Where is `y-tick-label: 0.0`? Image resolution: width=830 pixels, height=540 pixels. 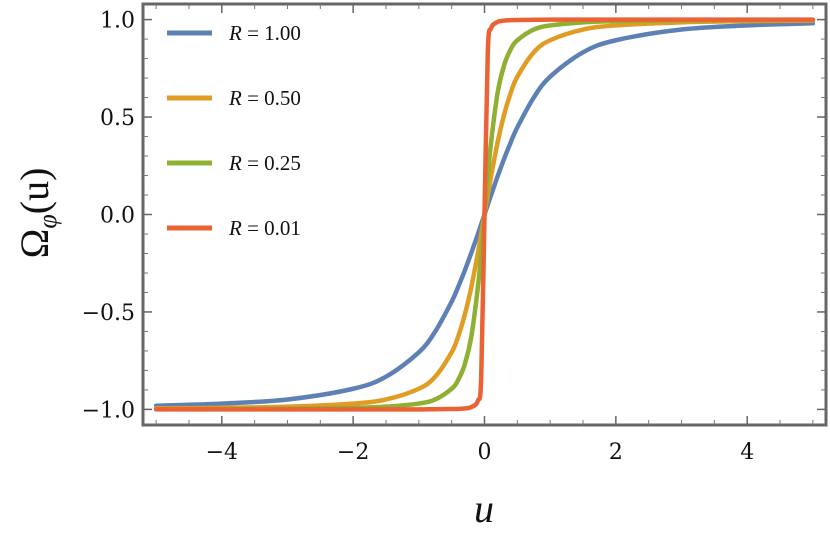 y-tick-label: 0.0 is located at coordinates (117, 216).